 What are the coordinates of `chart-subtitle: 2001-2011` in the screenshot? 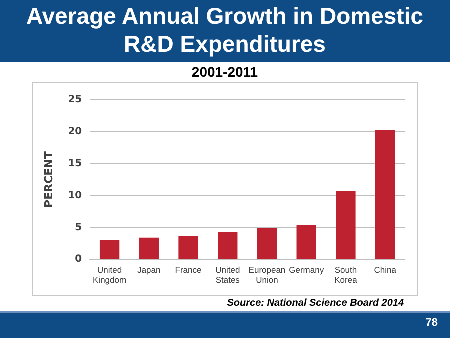 It's located at (225, 72).